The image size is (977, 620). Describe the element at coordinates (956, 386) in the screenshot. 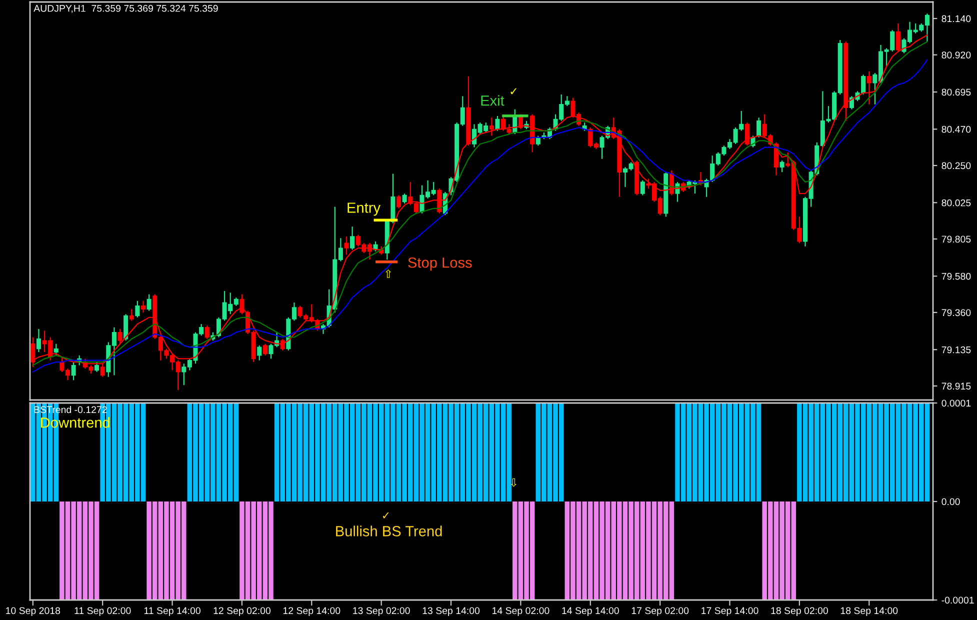

I see `y-tick-label: 78.915` at that location.